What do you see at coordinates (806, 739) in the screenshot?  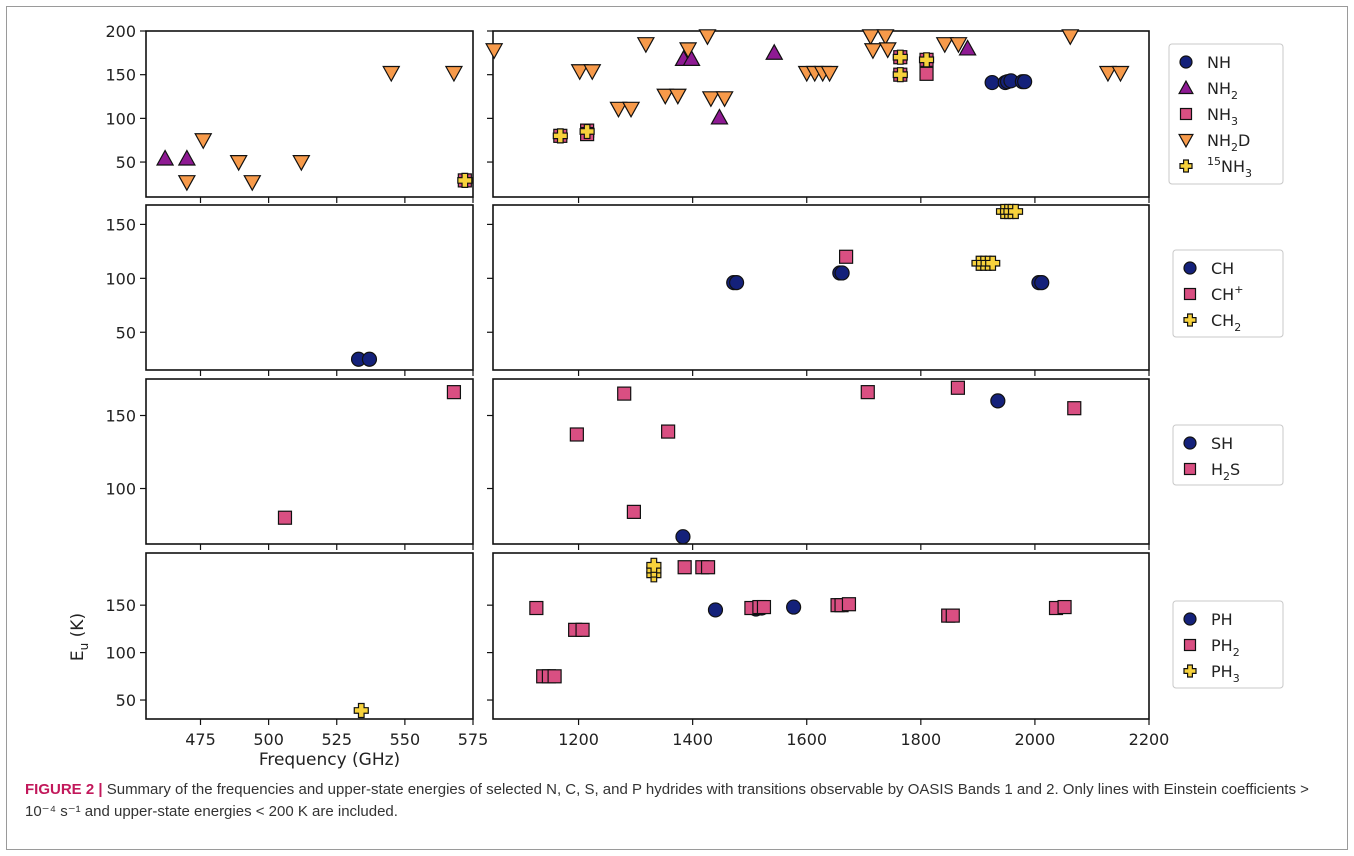 I see `right-xtick-label: 1600` at bounding box center [806, 739].